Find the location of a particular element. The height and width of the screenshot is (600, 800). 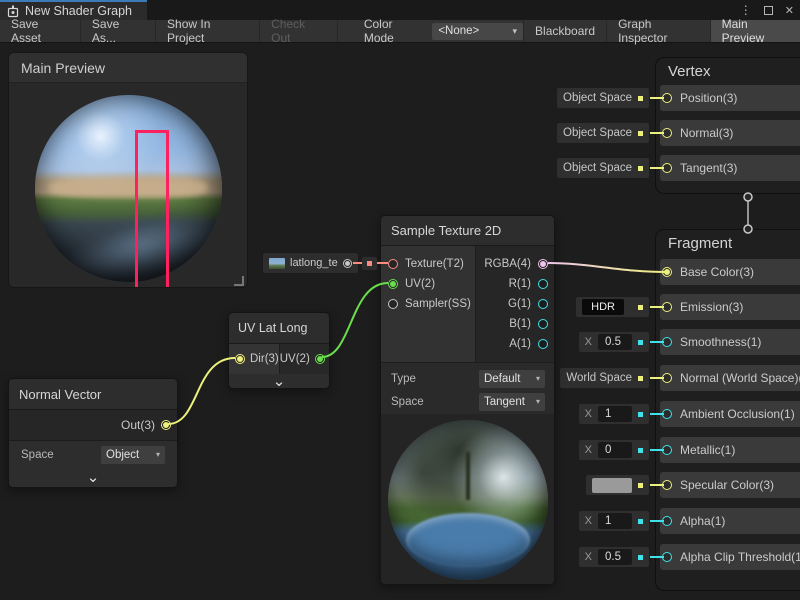

b-output-port is located at coordinates (543, 324).